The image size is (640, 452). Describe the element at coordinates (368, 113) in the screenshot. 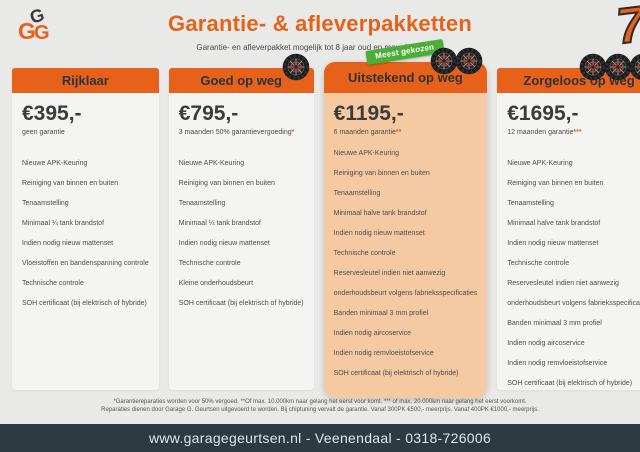

I see `package-price: €1195,-` at that location.